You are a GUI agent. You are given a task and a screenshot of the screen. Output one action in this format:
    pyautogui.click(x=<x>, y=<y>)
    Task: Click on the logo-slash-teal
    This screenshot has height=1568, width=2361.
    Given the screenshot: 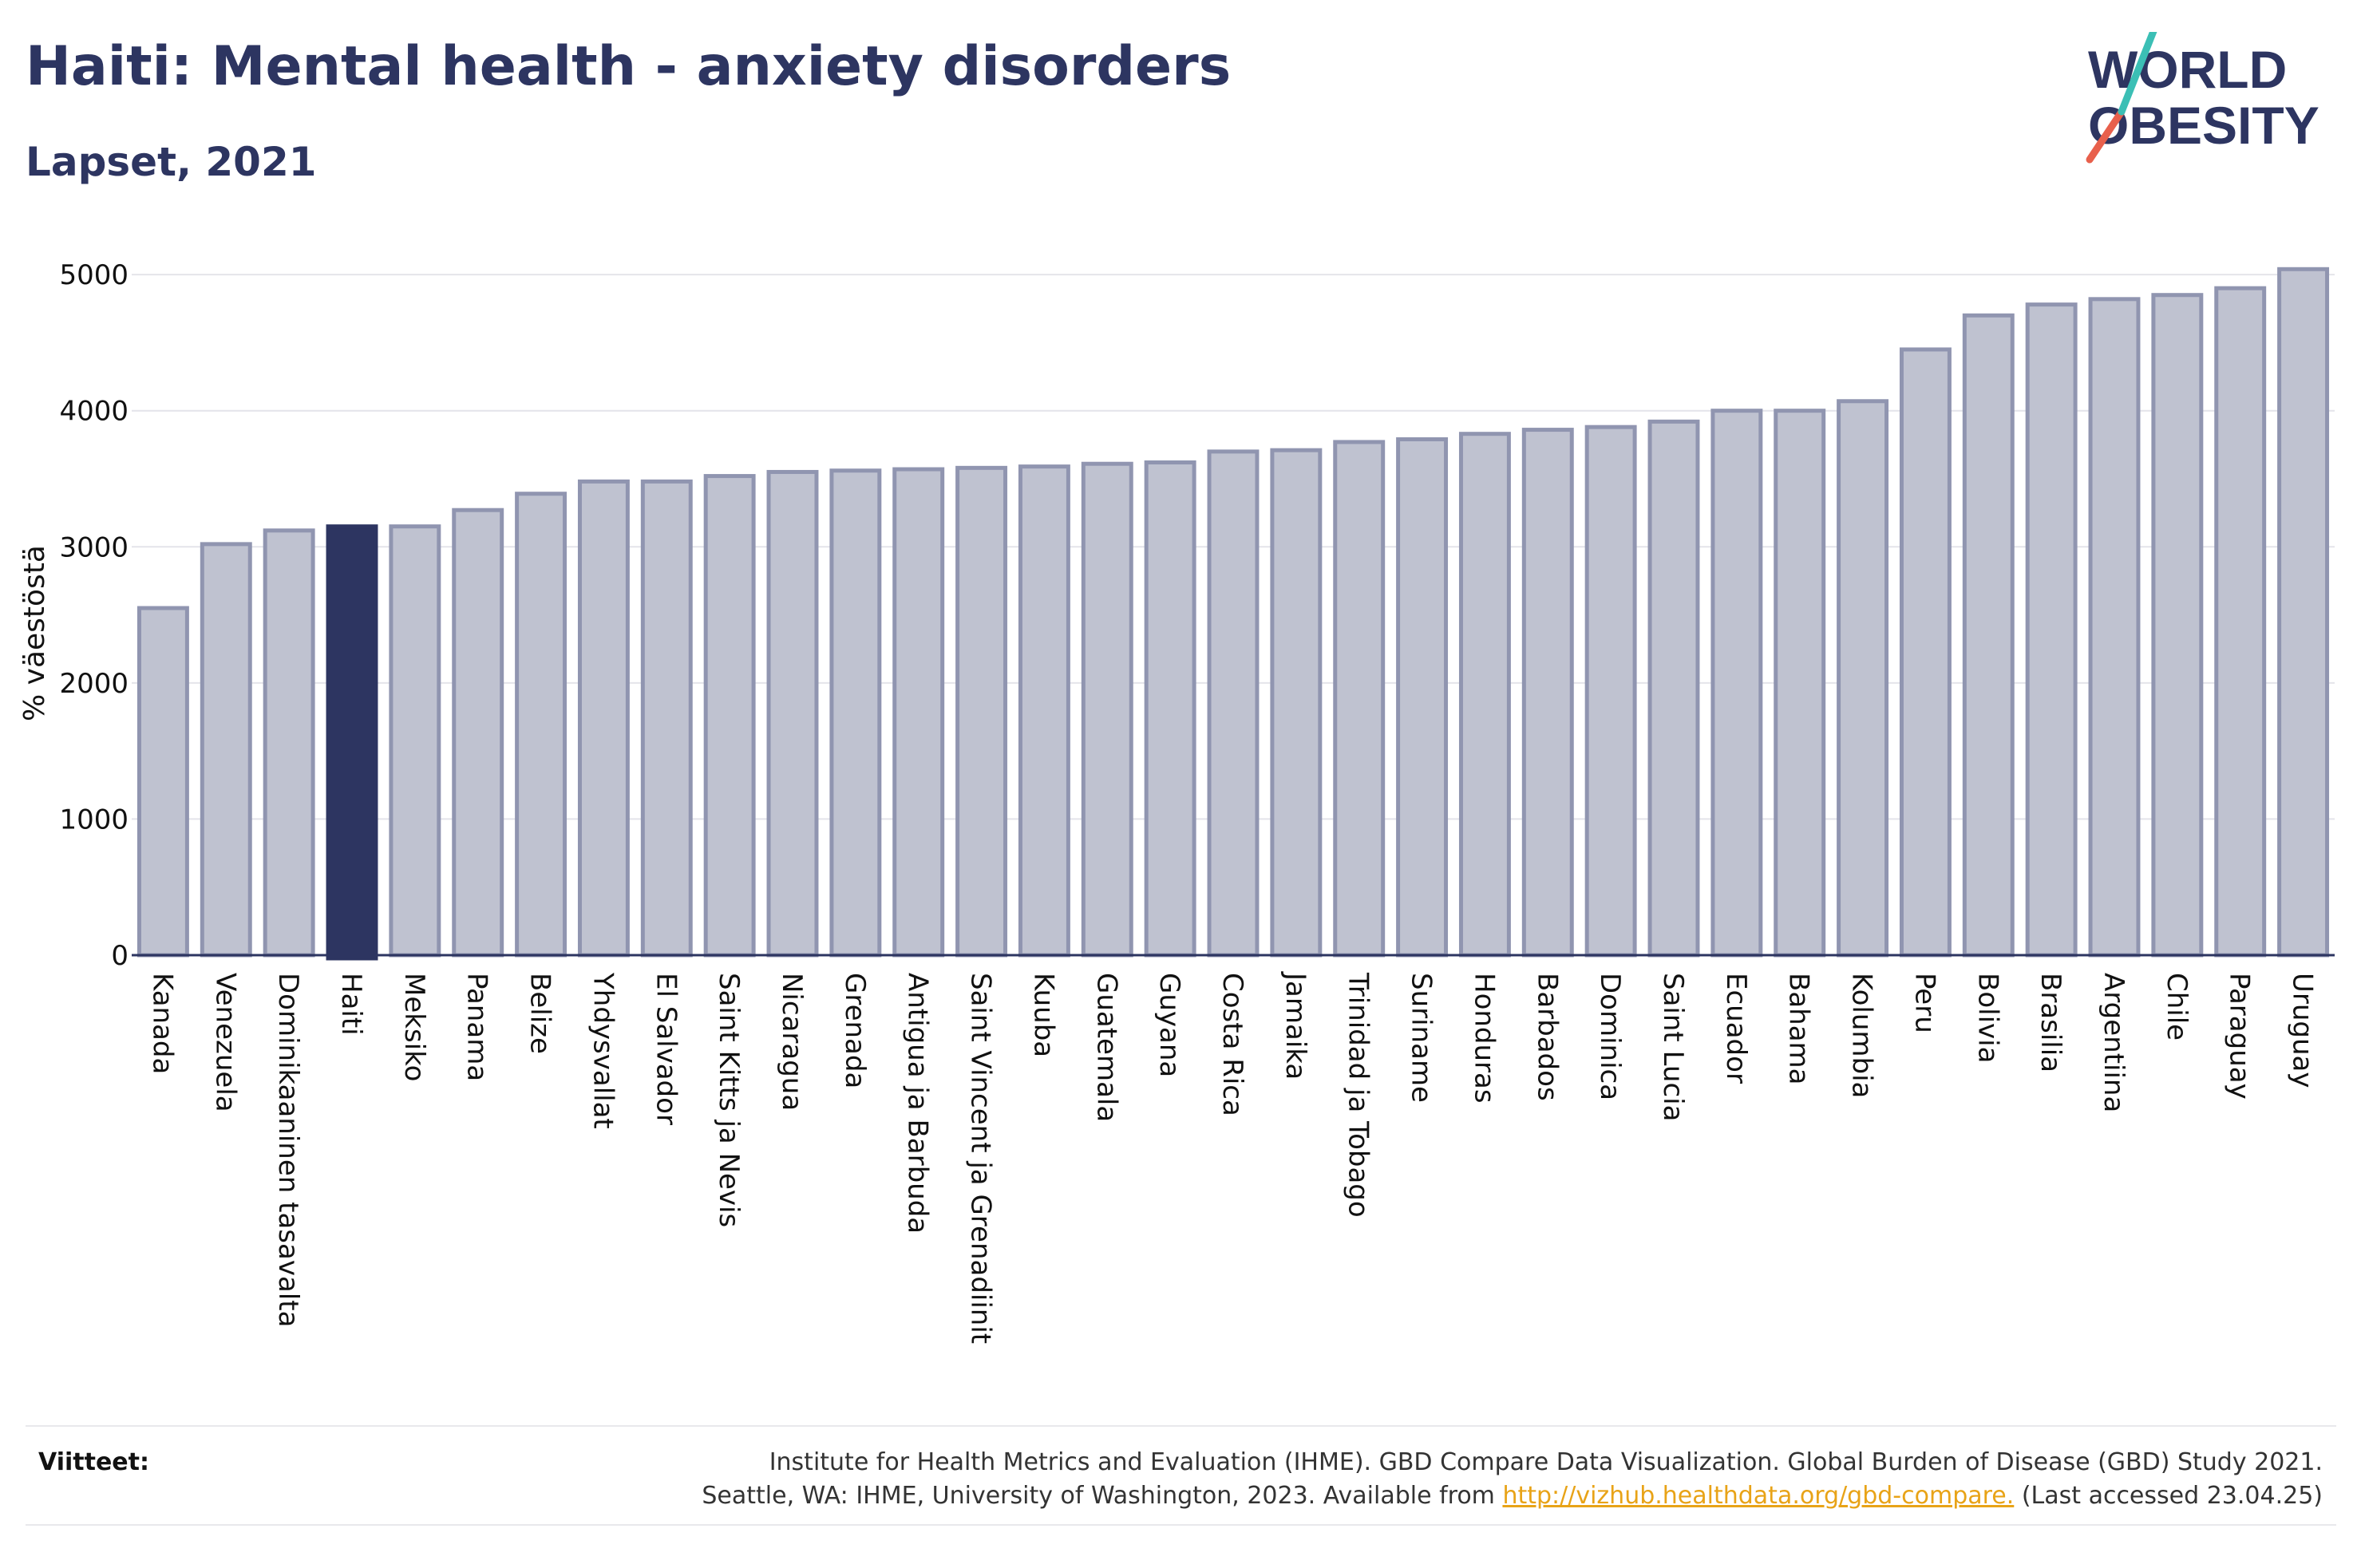 What is the action you would take?
    pyautogui.click(x=2137, y=74)
    